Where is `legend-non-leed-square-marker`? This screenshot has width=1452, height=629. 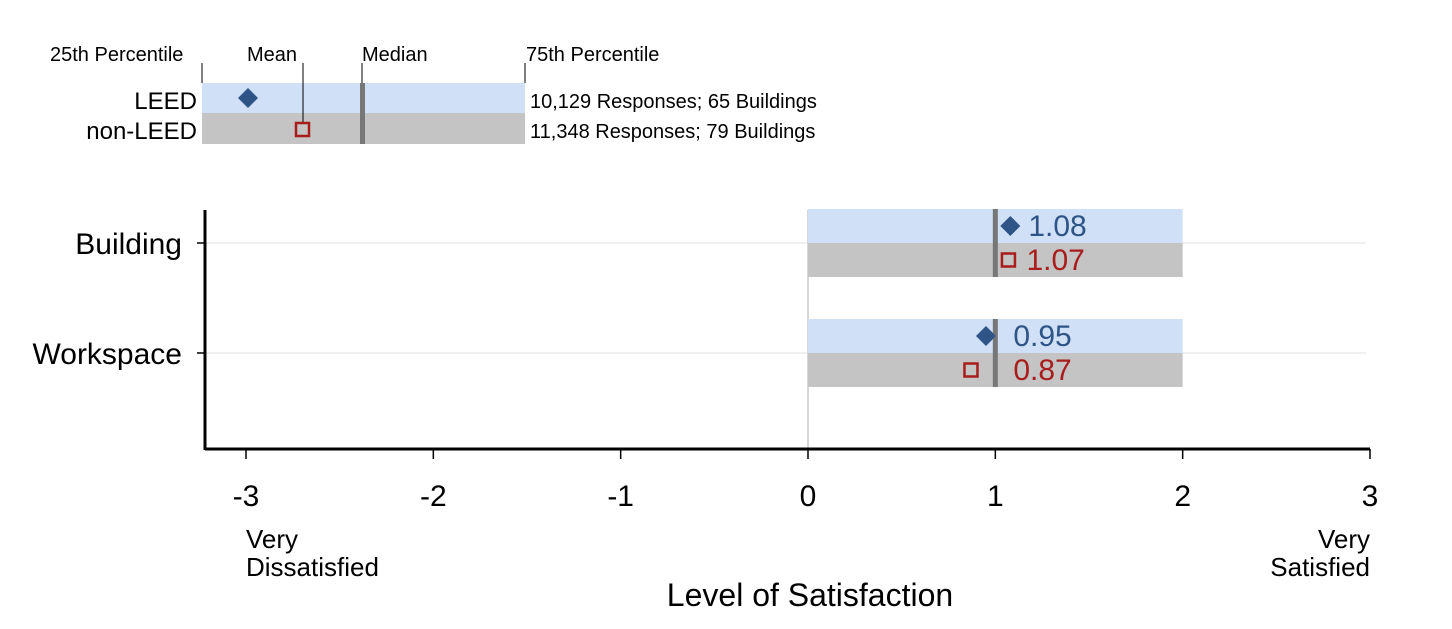 legend-non-leed-square-marker is located at coordinates (302, 129).